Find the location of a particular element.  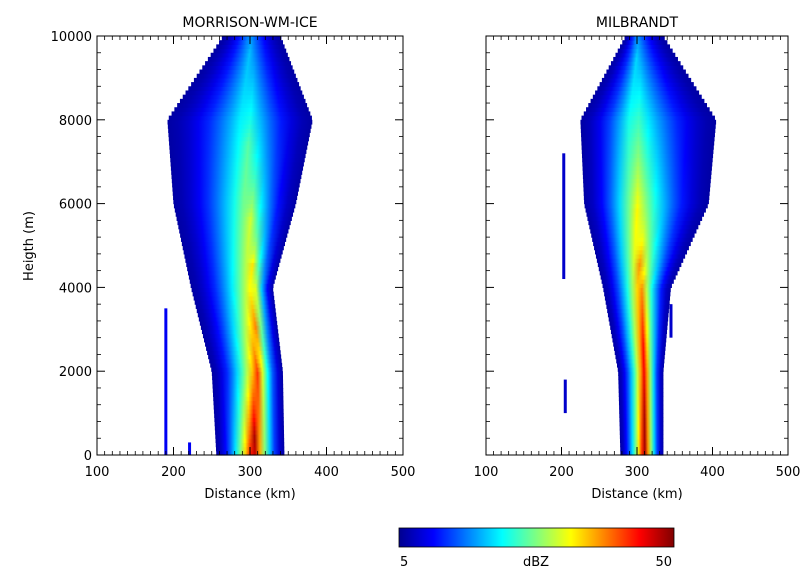

x-tick-label: 100 is located at coordinates (486, 472).